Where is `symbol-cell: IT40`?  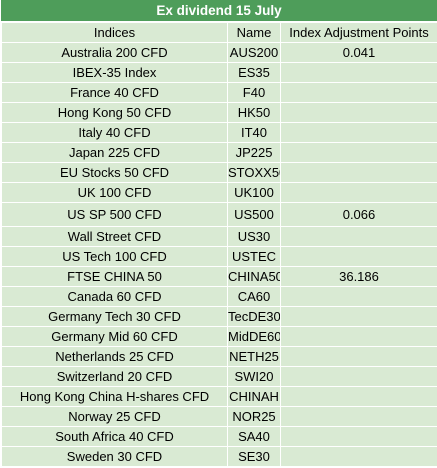 symbol-cell: IT40 is located at coordinates (254, 132).